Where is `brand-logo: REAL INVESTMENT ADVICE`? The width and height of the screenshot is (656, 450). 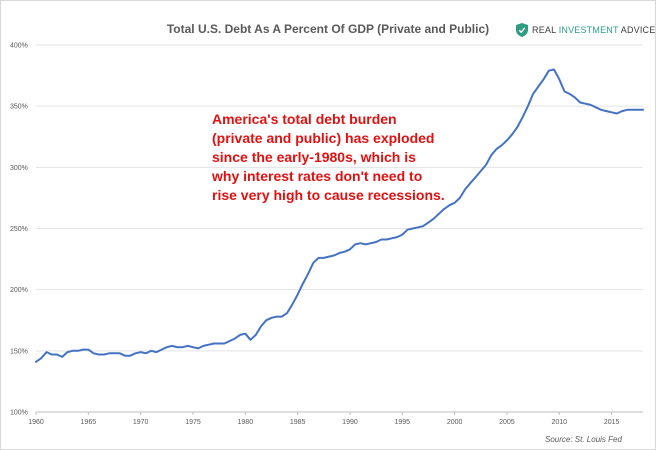
brand-logo: REAL INVESTMENT ADVICE is located at coordinates (585, 30).